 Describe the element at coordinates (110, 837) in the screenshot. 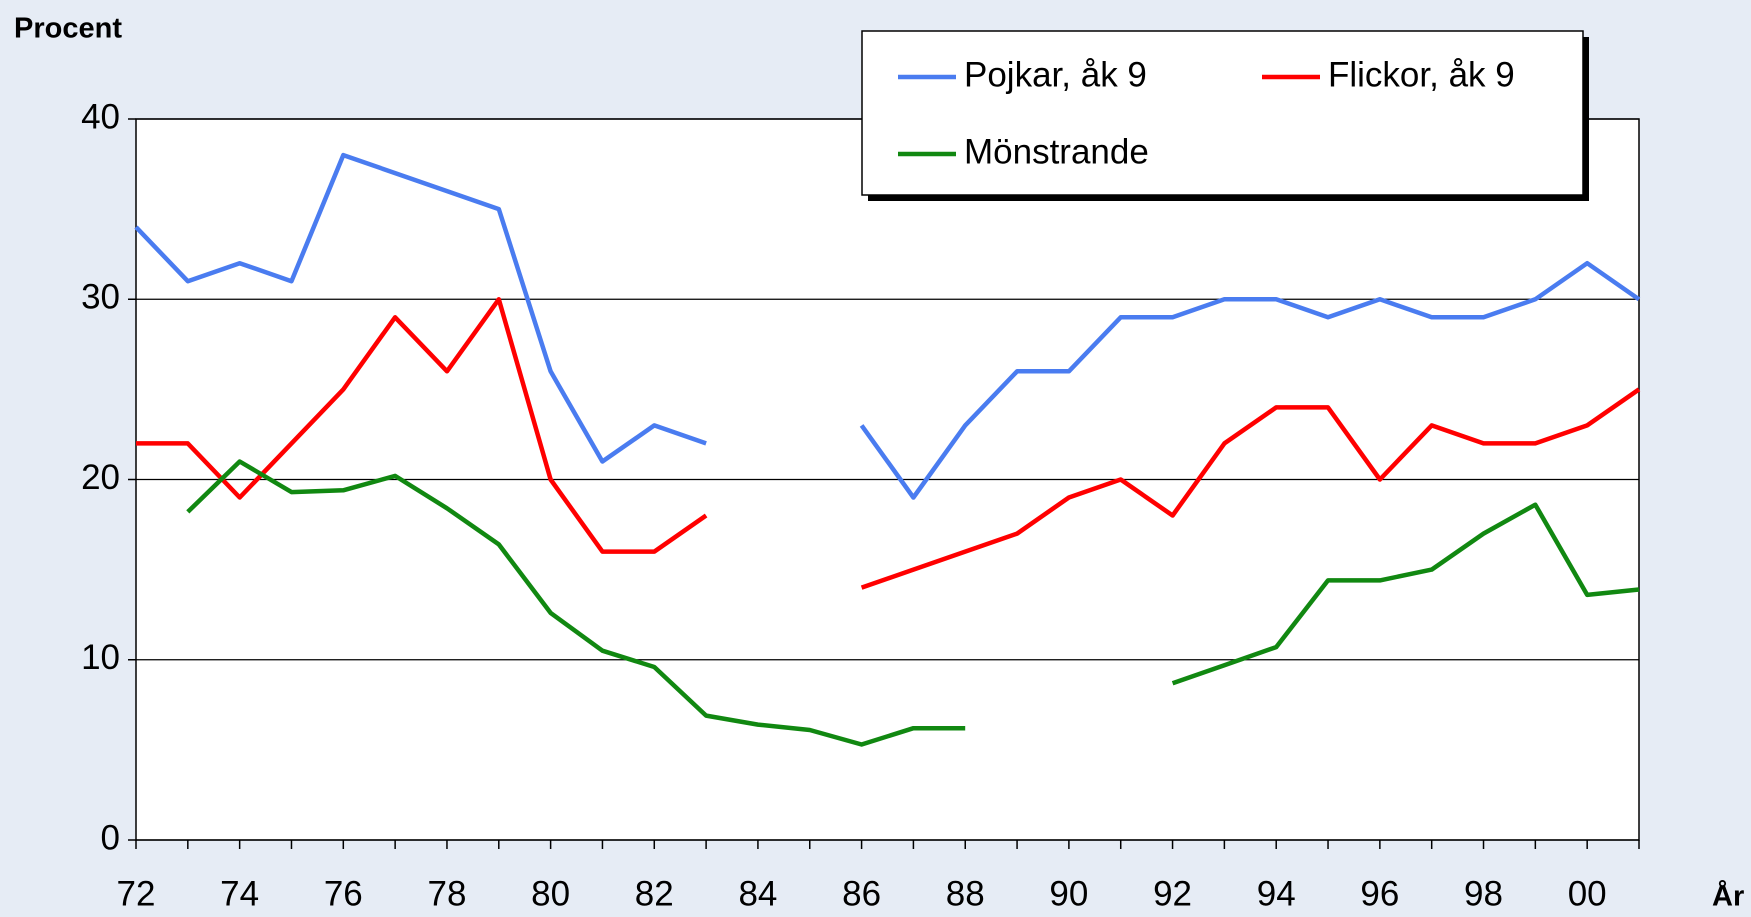

I see `y-tick-label: 0` at that location.